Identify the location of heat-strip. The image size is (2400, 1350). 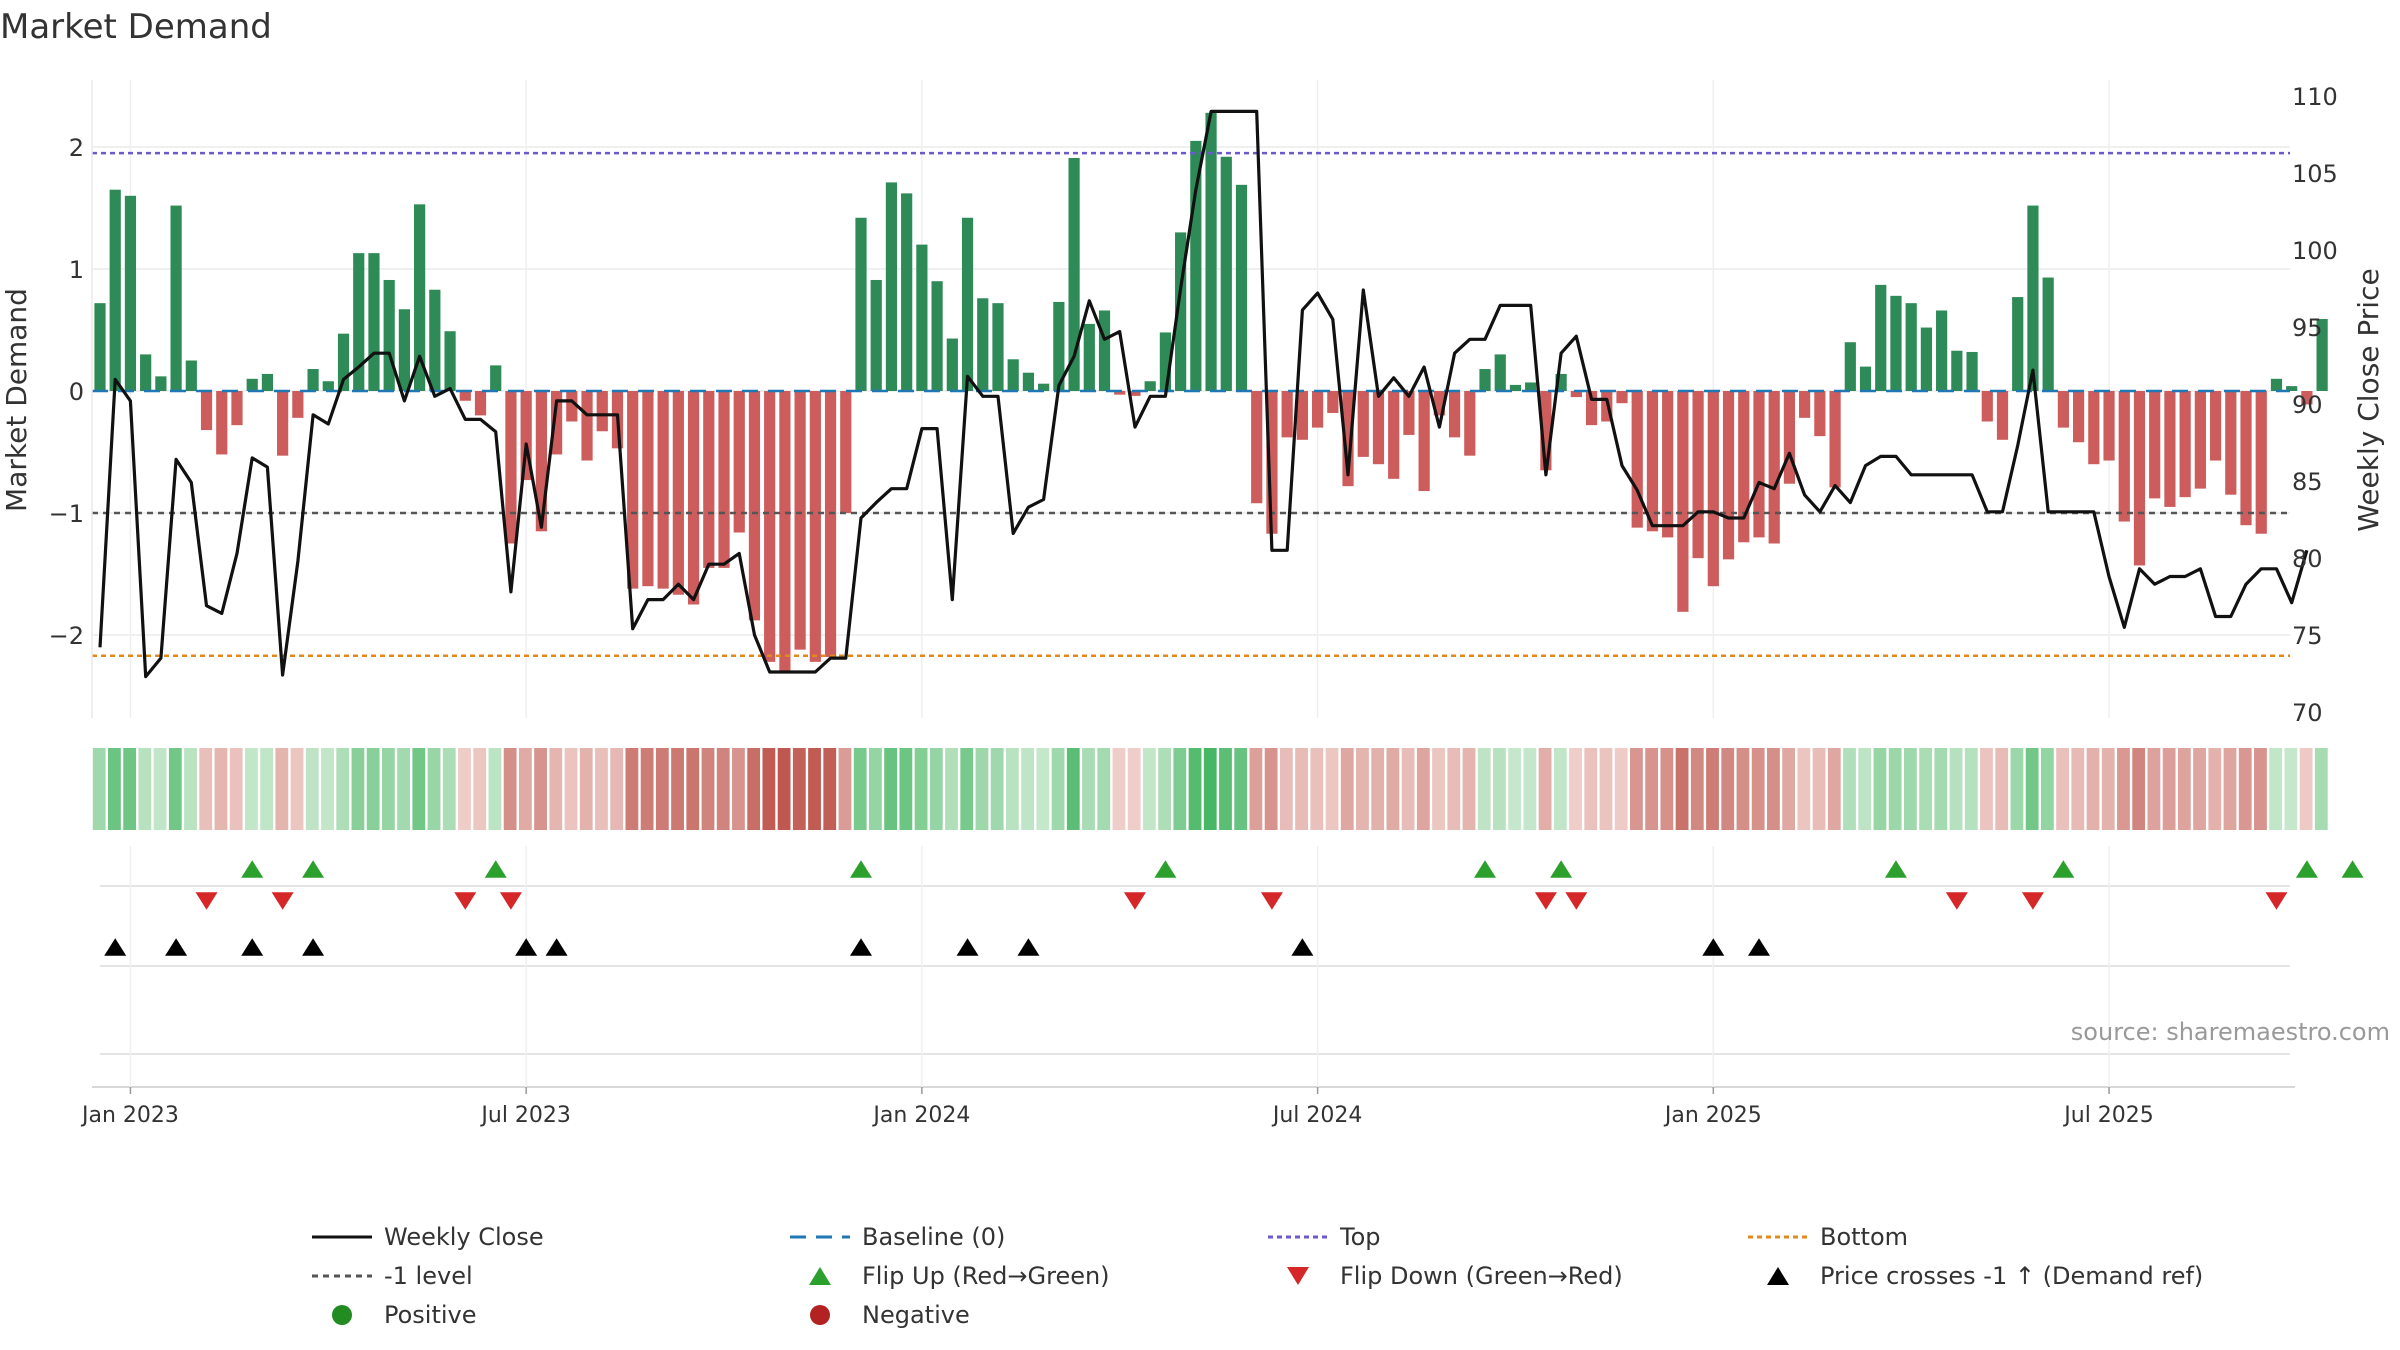
(1210, 789).